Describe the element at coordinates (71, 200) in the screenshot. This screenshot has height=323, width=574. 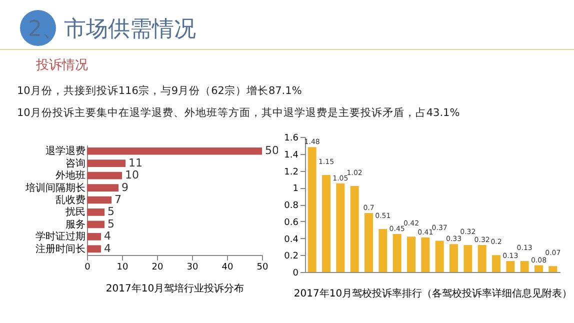
I see `y-tick-label: 乱收费` at that location.